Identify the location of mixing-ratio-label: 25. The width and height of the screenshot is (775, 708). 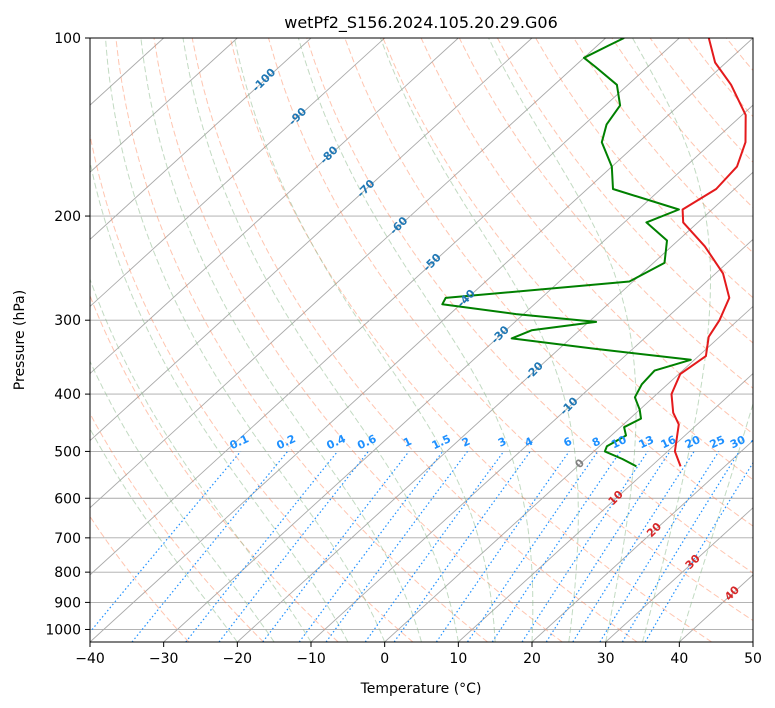
(717, 442).